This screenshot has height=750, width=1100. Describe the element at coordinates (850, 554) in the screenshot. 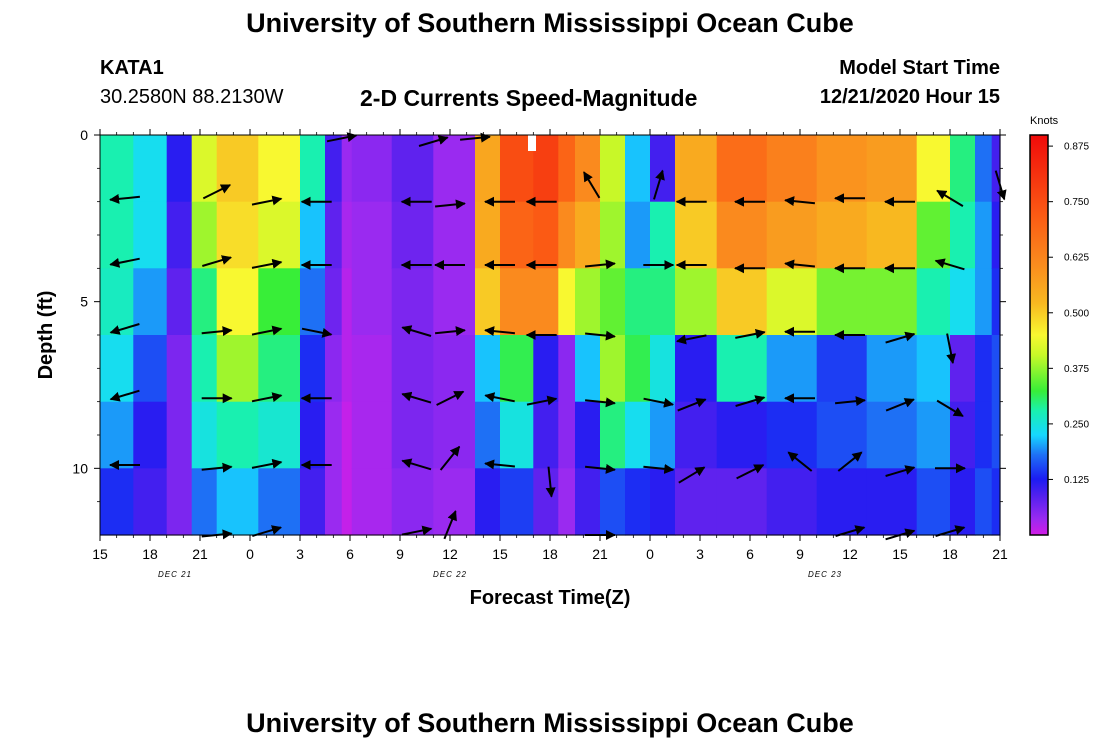

I see `x-tick-label: 12` at that location.